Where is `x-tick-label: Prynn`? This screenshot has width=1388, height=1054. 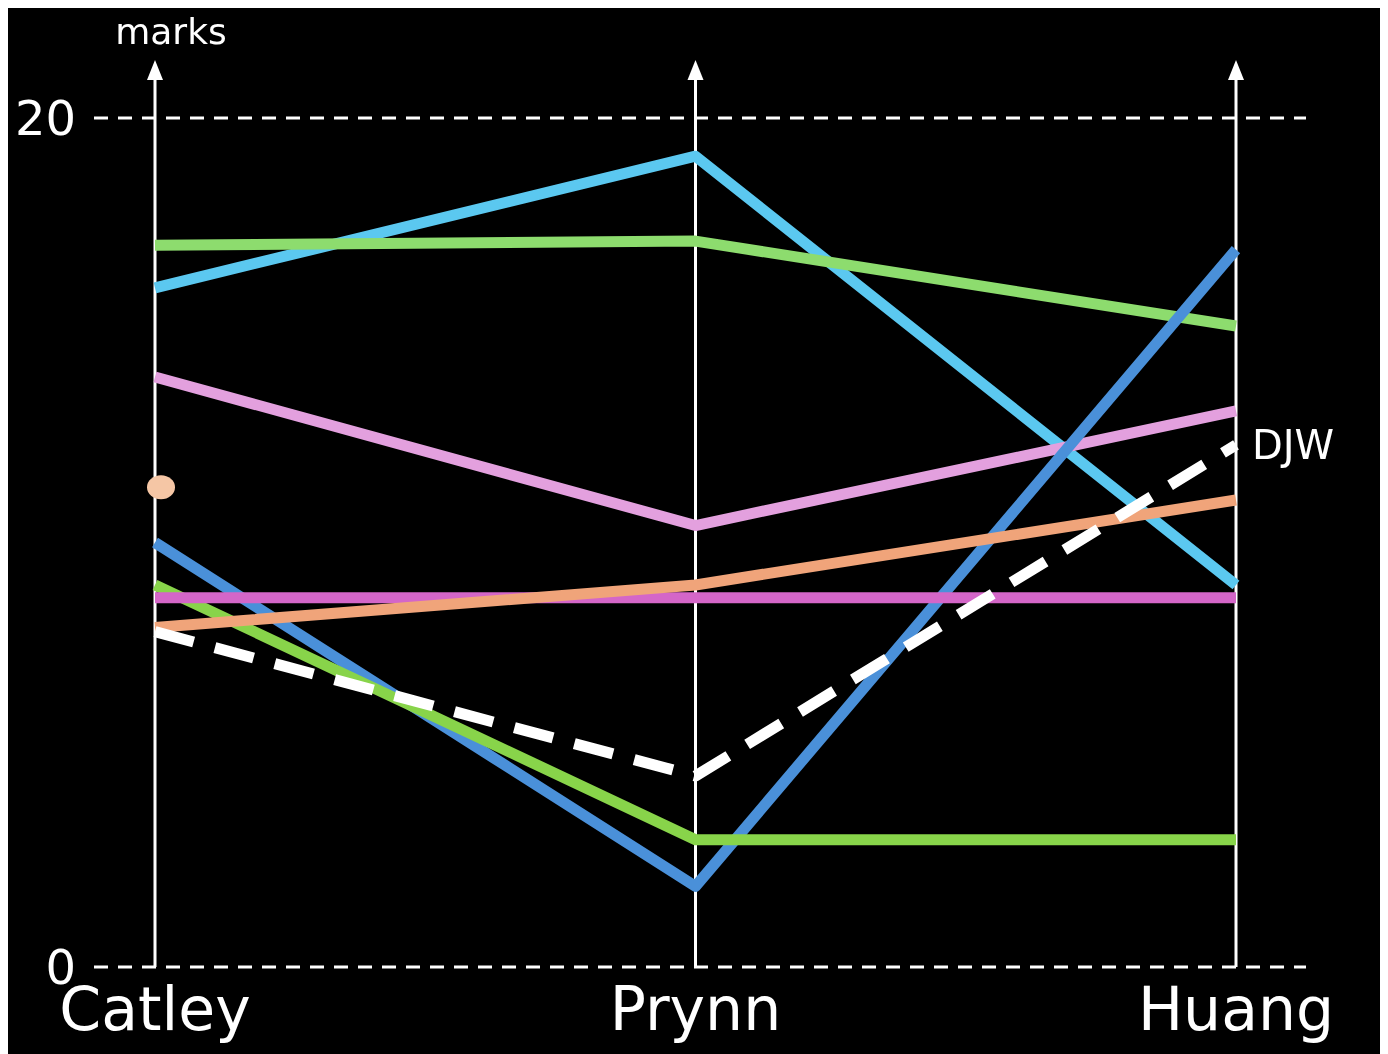 x-tick-label: Prynn is located at coordinates (695, 1009).